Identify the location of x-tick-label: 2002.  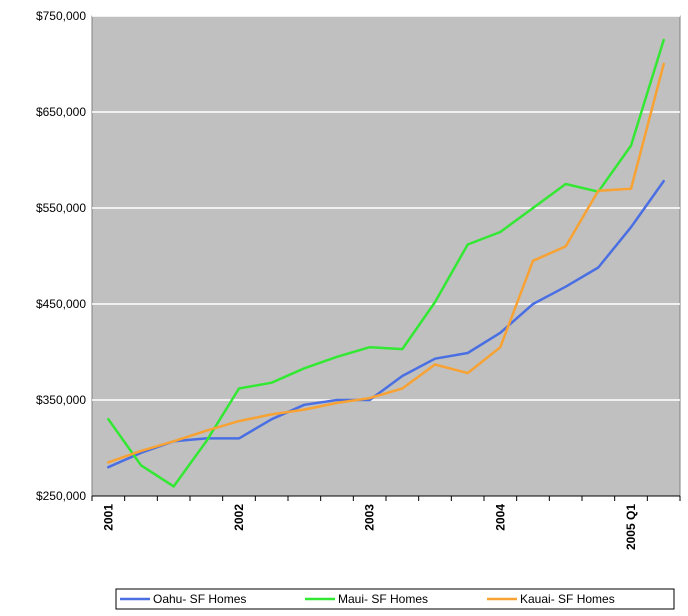
(239, 517).